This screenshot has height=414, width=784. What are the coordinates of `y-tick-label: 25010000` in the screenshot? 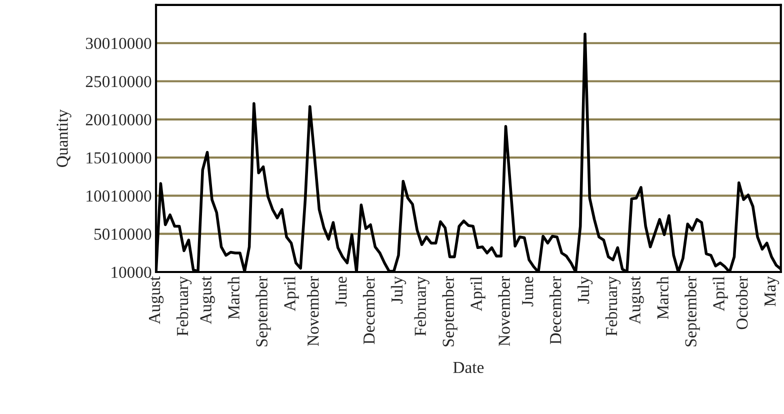 It's located at (119, 82).